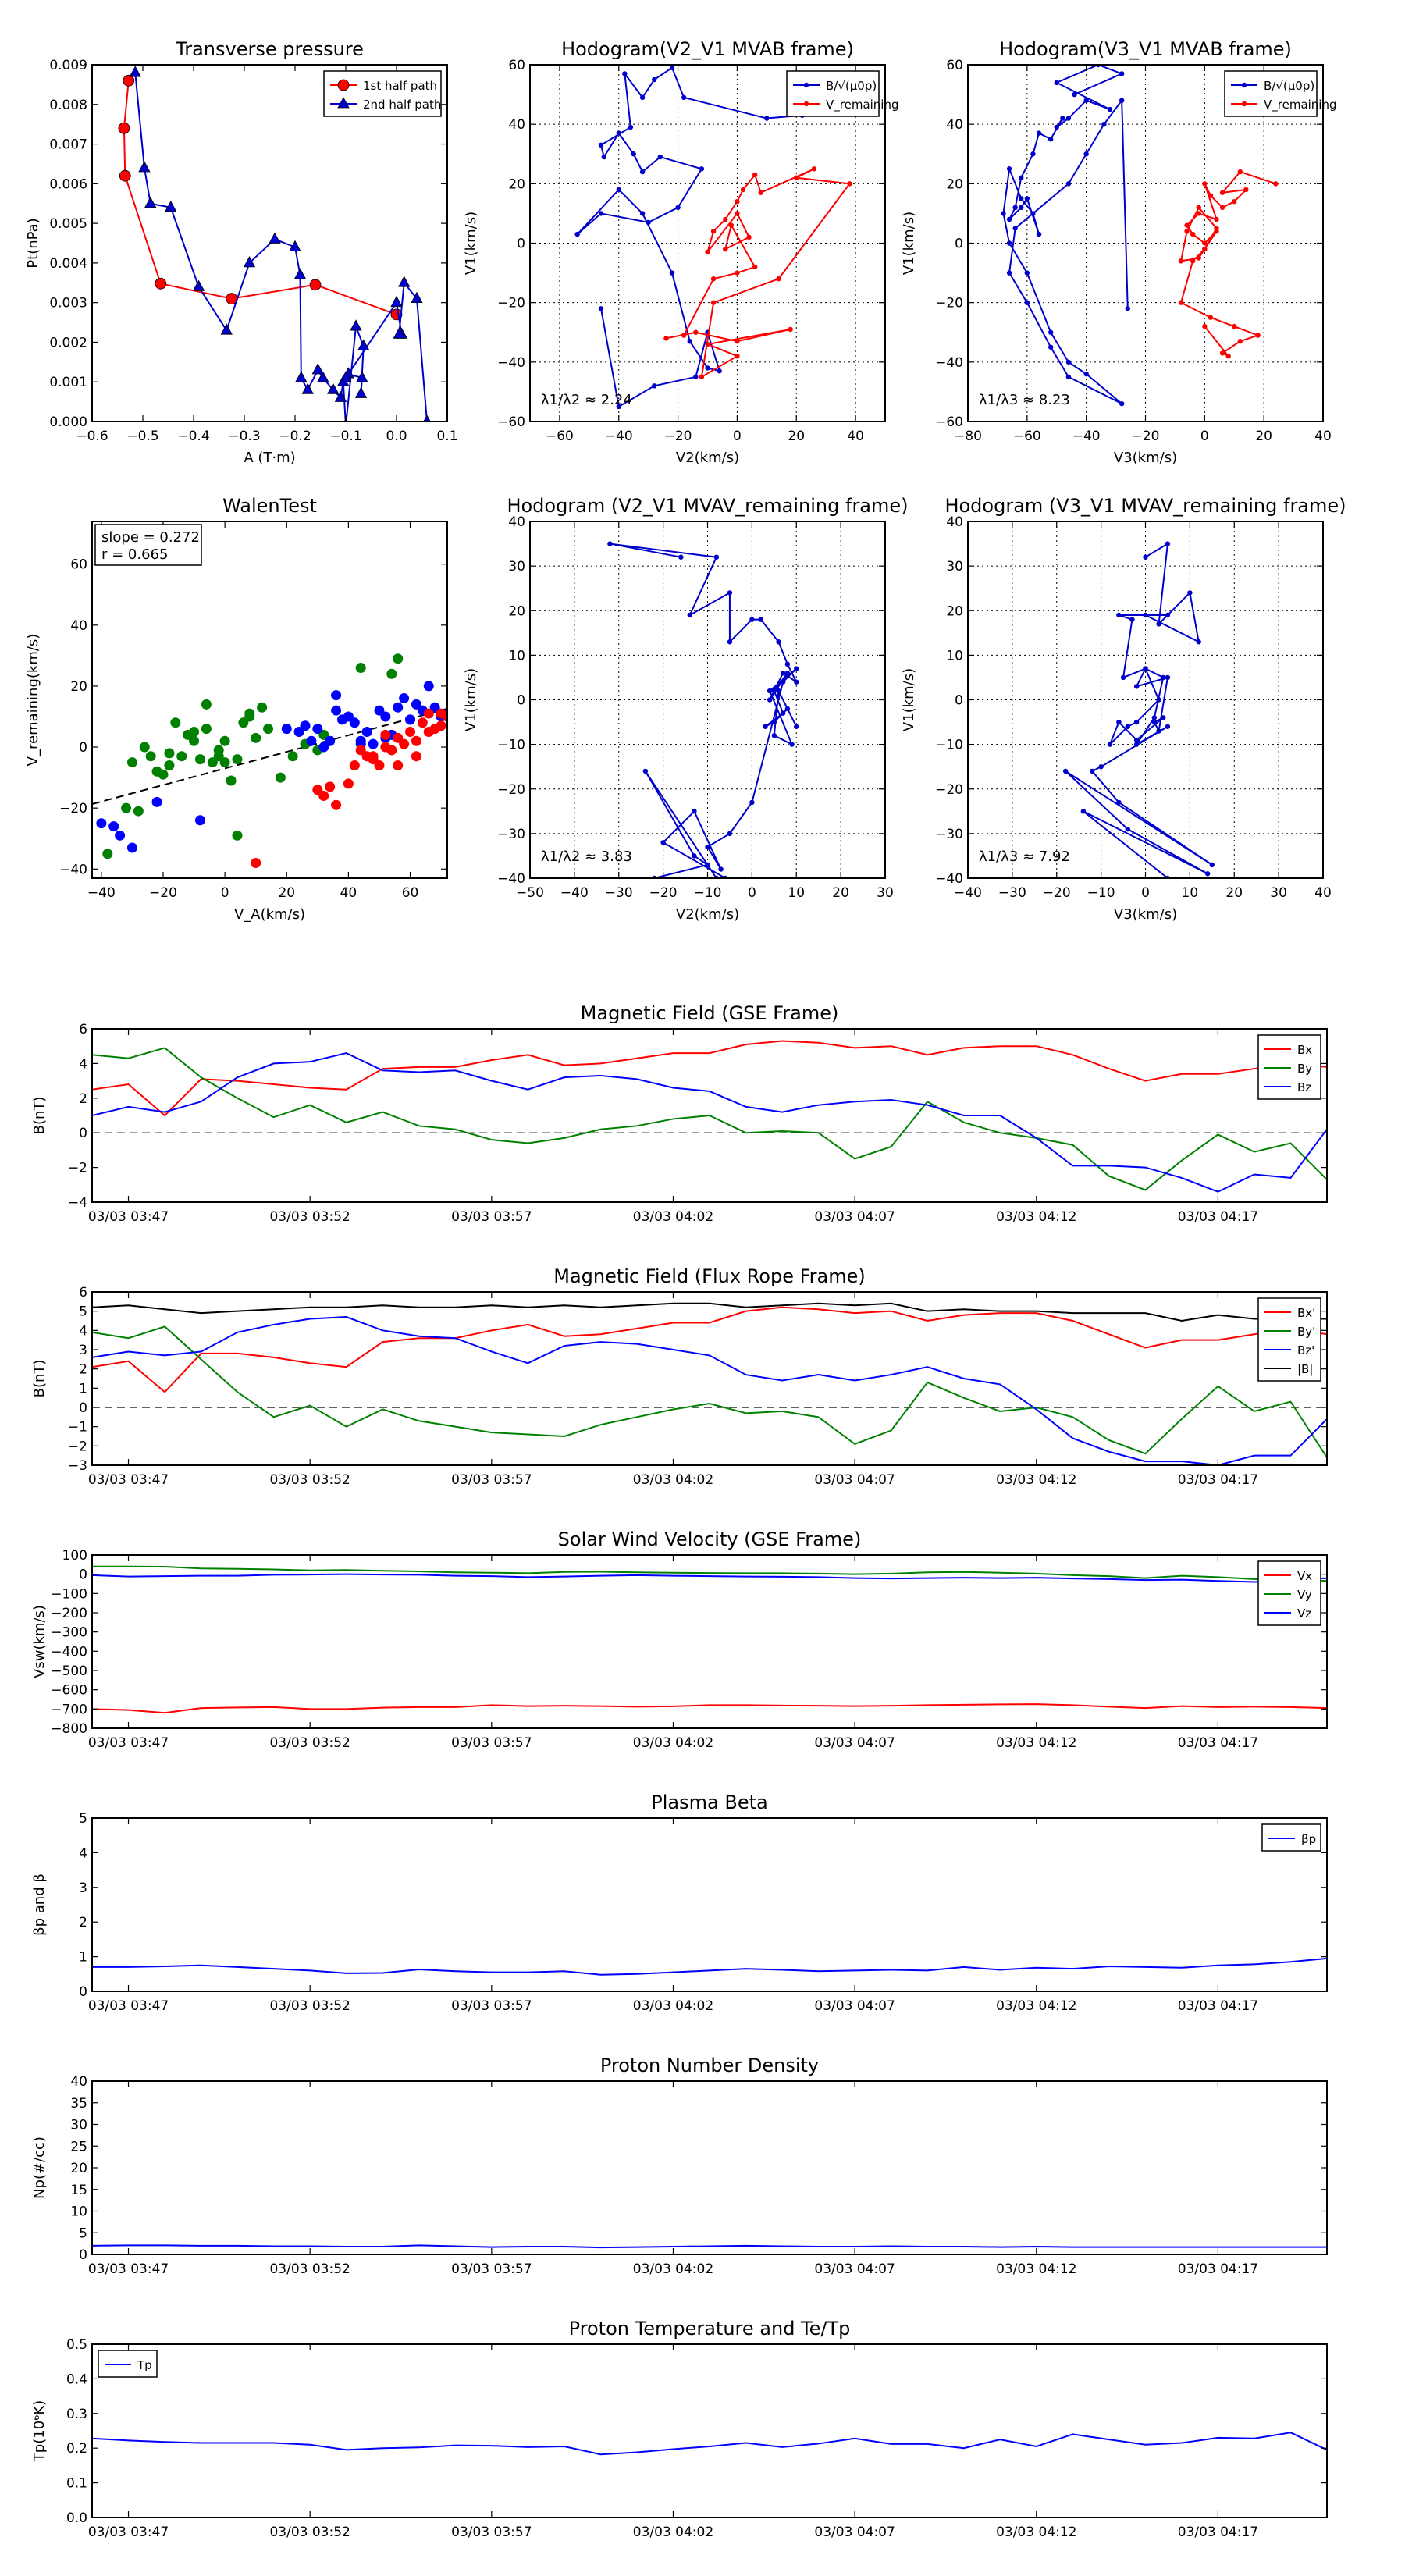 The width and height of the screenshot is (1405, 2576). What do you see at coordinates (40, 2168) in the screenshot?
I see `y-axis-label: Np(#/cc)` at bounding box center [40, 2168].